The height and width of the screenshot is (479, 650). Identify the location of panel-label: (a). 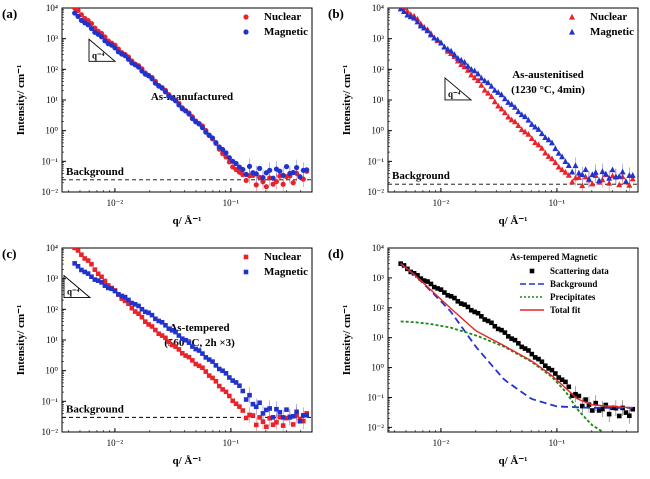
(9, 13).